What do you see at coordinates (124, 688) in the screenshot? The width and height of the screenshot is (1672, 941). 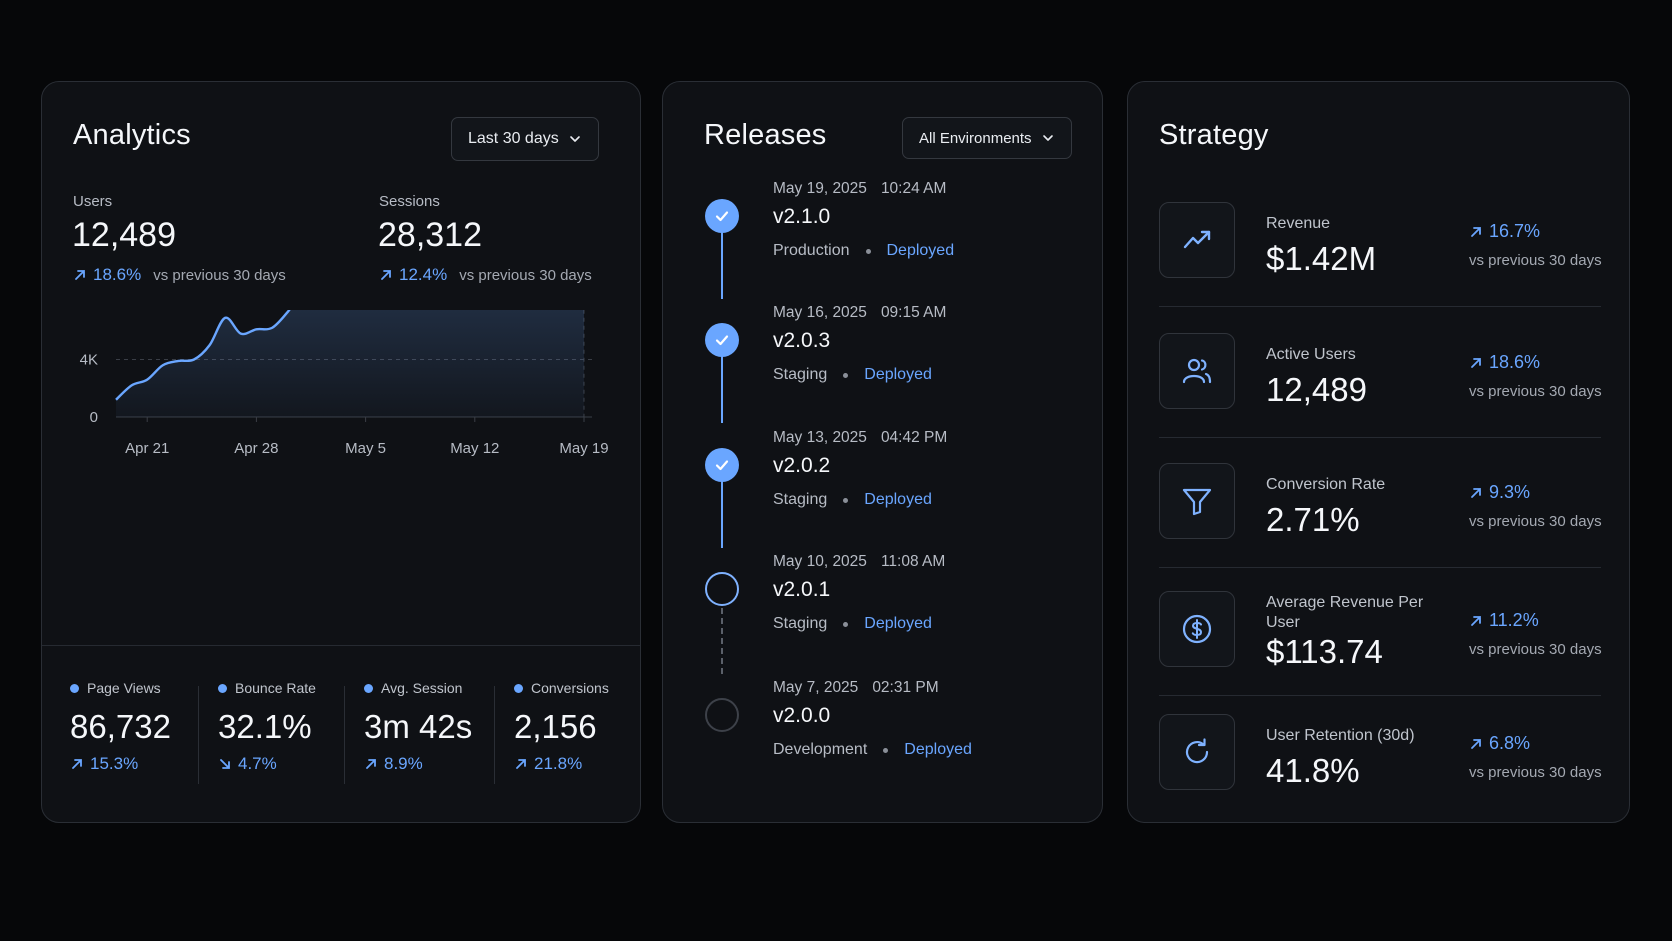 I see `metric-label: Page Views` at bounding box center [124, 688].